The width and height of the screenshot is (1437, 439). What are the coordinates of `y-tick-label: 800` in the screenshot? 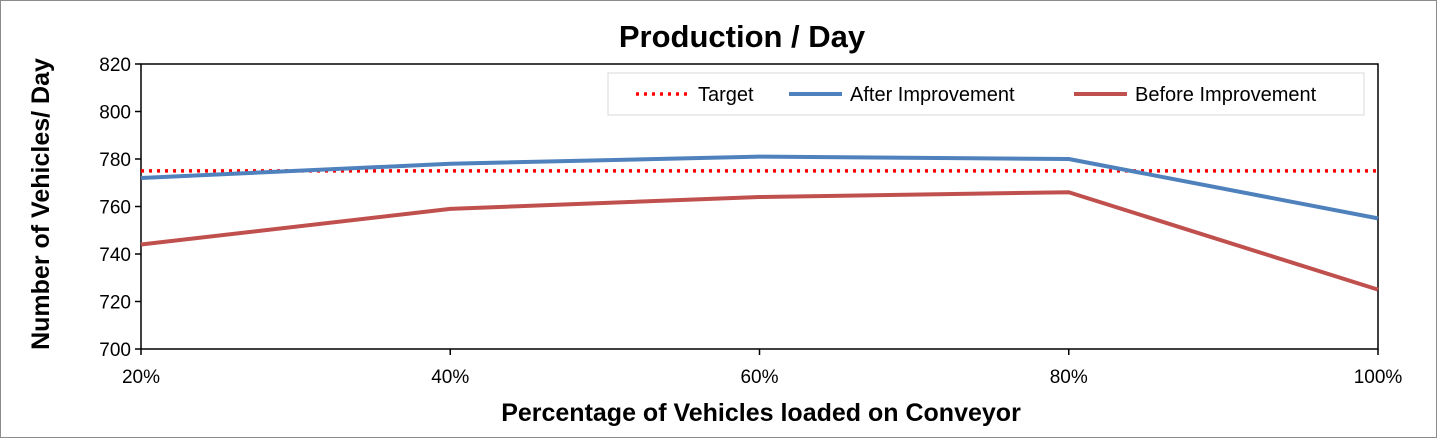 It's located at (115, 113).